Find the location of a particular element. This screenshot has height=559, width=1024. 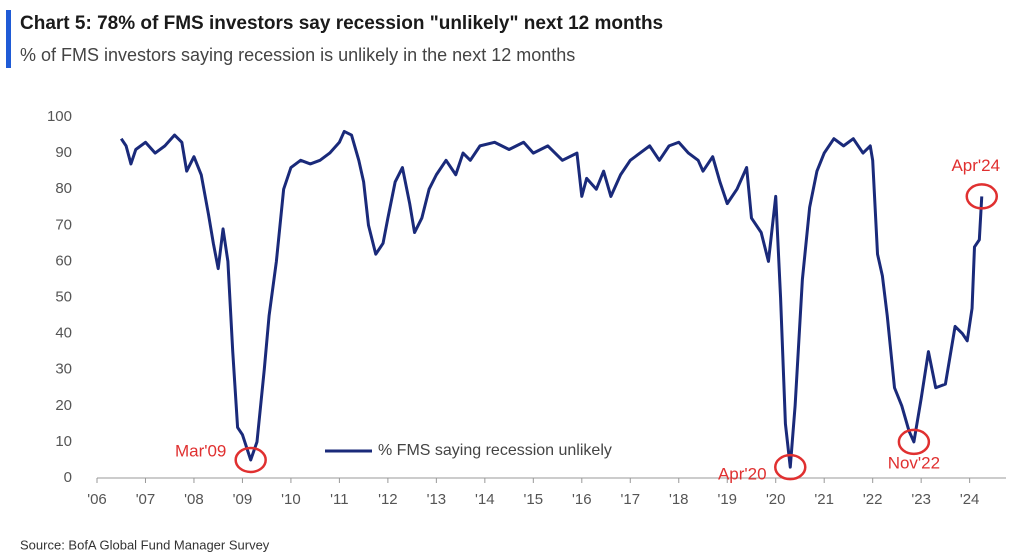

x-tick-label: '07 is located at coordinates (146, 499).